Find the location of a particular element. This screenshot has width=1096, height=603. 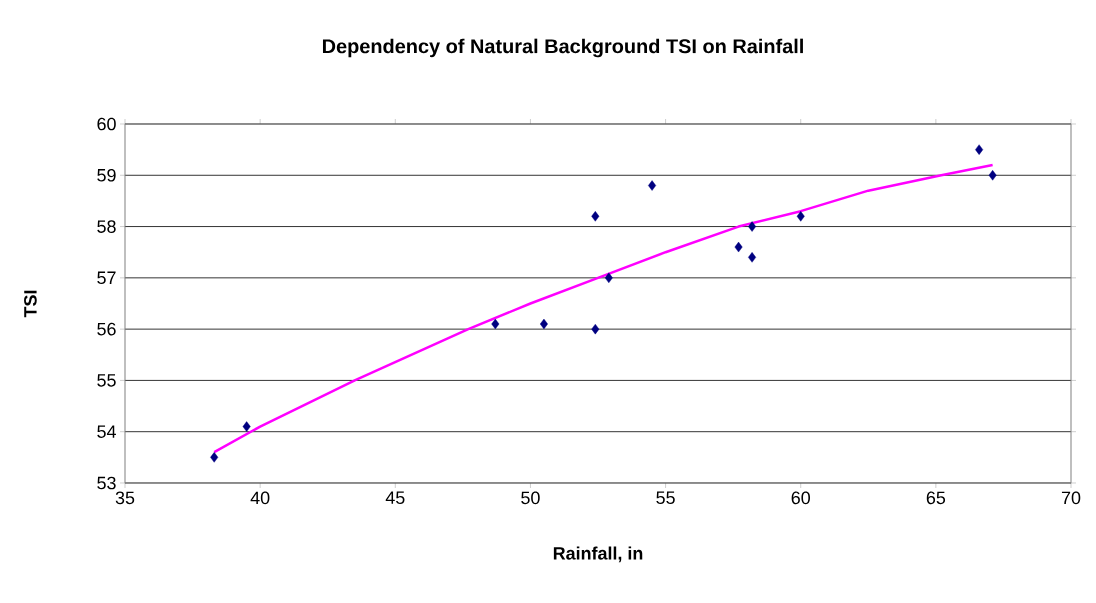

y-tick-label: 57 is located at coordinates (106, 278).